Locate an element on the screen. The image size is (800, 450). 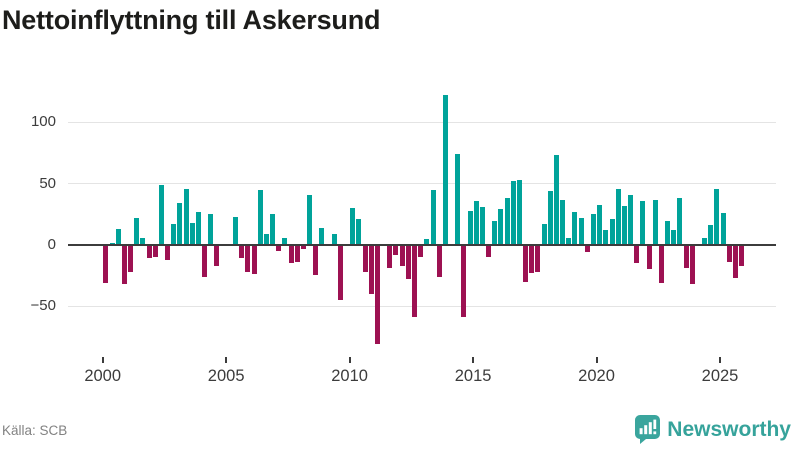
bar-2008-Q2 is located at coordinates (309, 219).